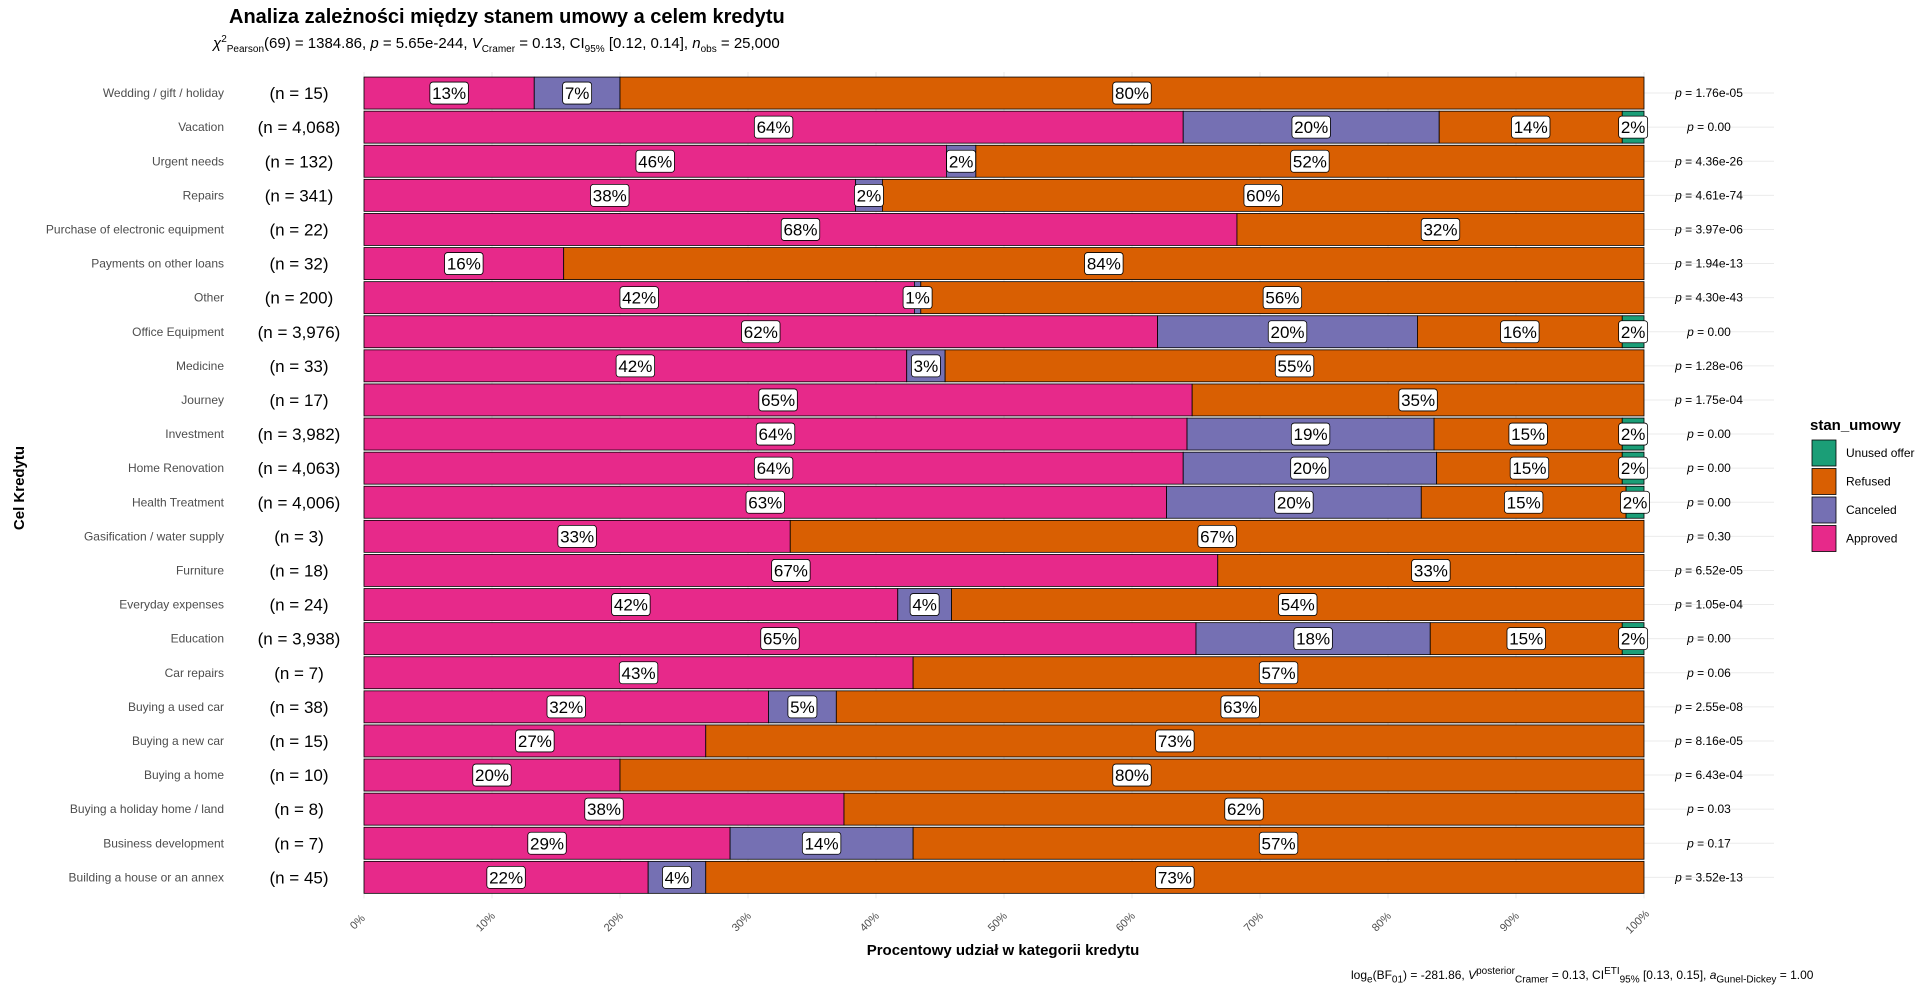 The image size is (1920, 992). Describe the element at coordinates (299, 639) in the screenshot. I see `n-label: (n = 3,938)` at that location.